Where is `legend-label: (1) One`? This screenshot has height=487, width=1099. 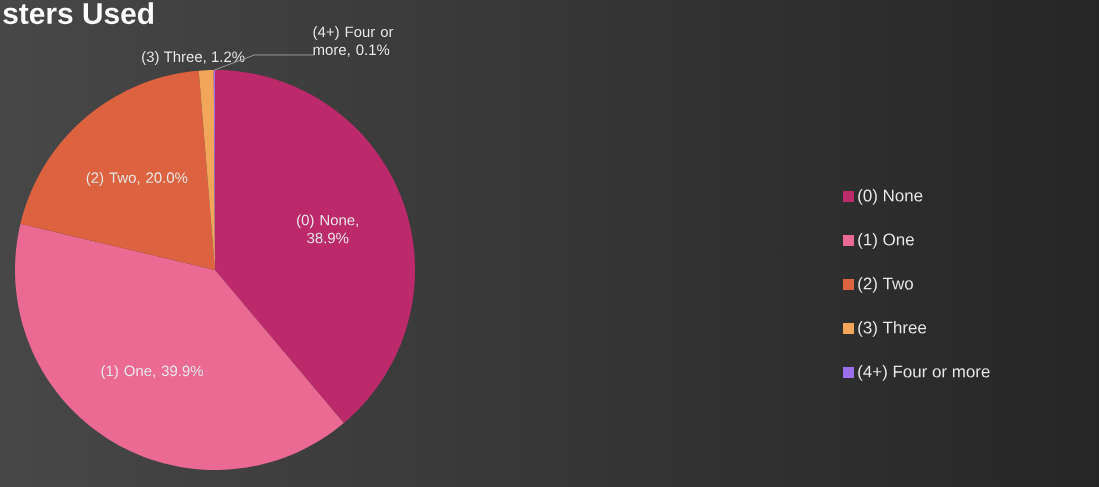 legend-label: (1) One is located at coordinates (886, 241).